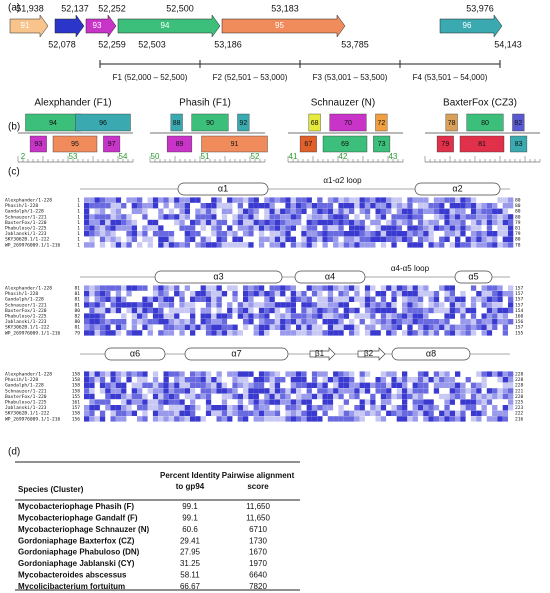 Image resolution: width=550 pixels, height=593 pixels. I want to click on gene-label: 72, so click(381, 123).